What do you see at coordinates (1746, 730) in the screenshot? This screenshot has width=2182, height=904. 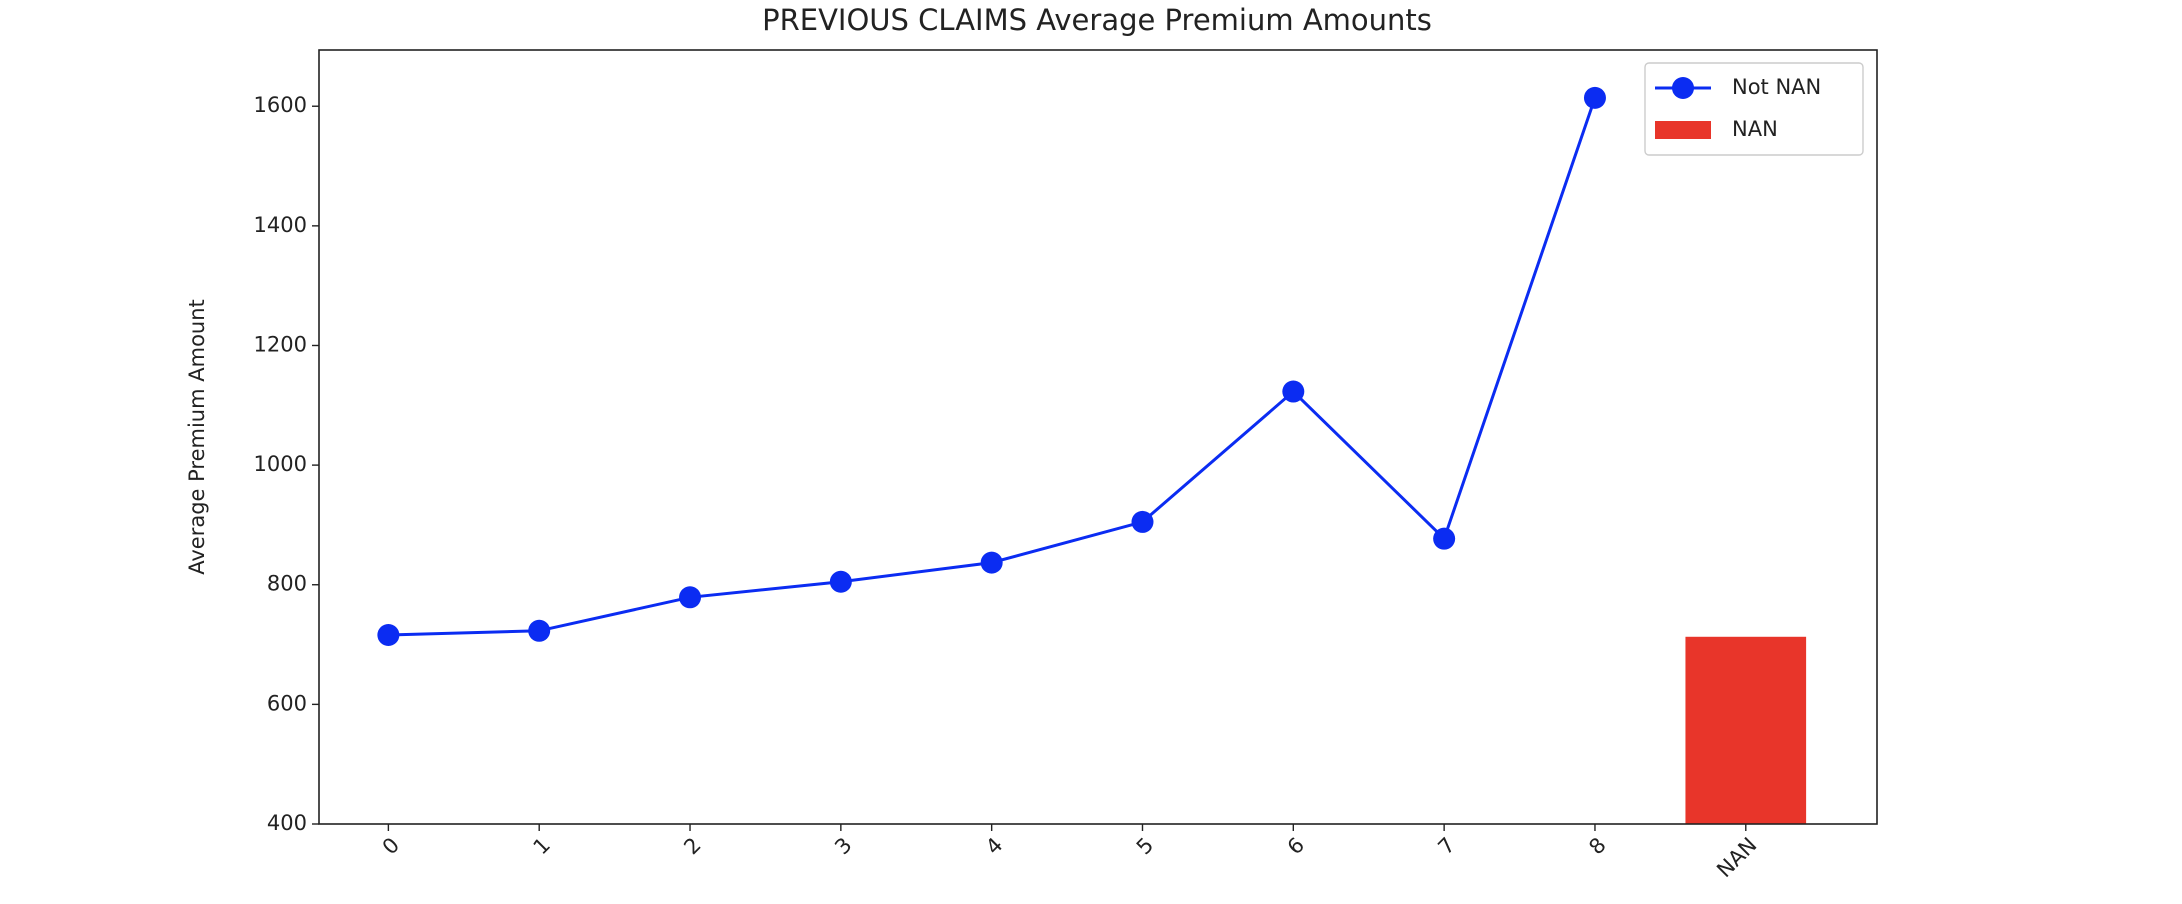 I see `bar` at bounding box center [1746, 730].